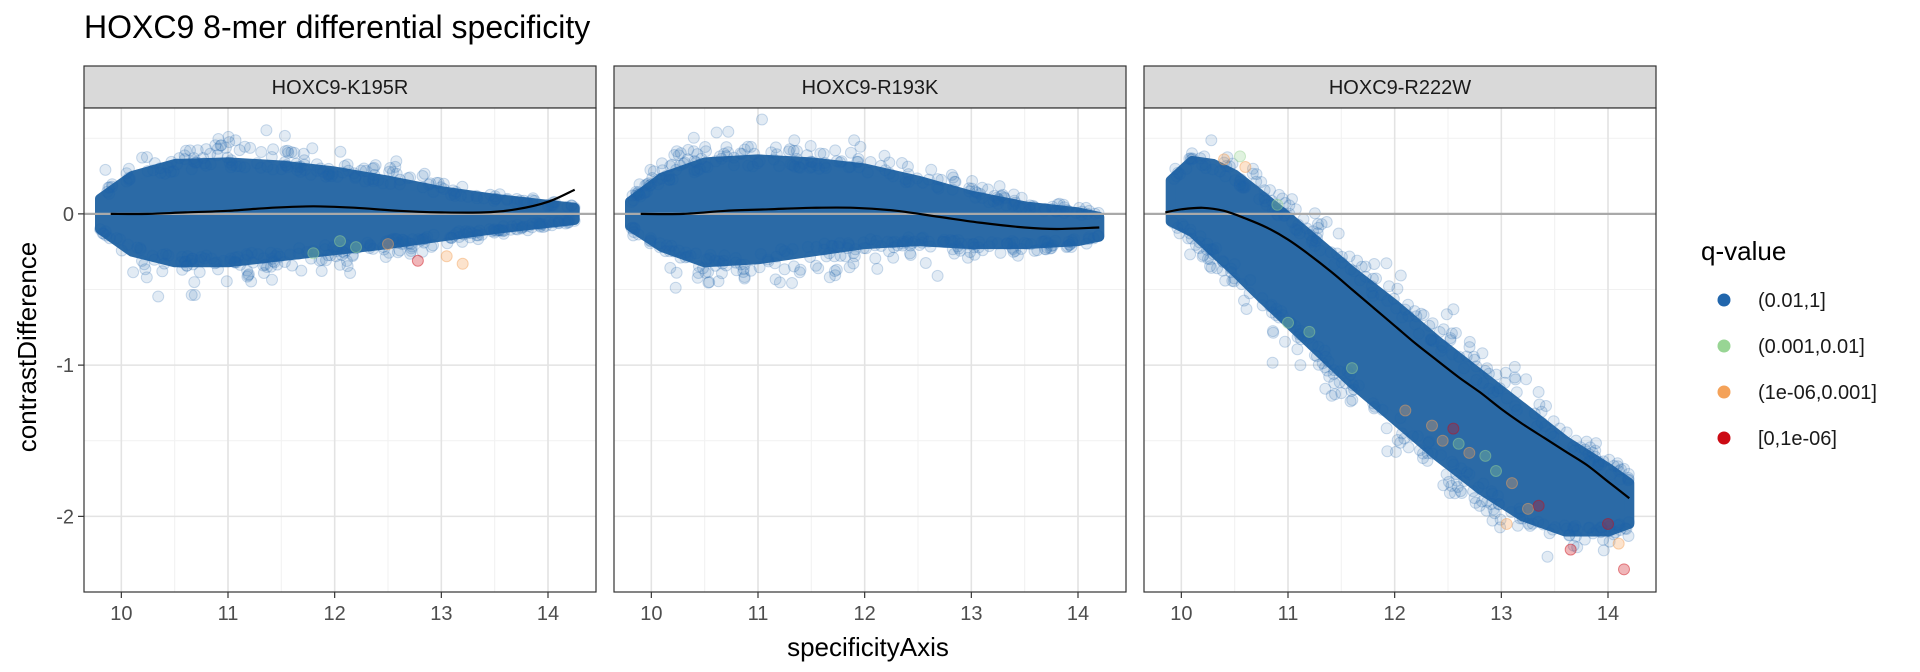 The height and width of the screenshot is (672, 1920). Describe the element at coordinates (65, 366) in the screenshot. I see `y-tick-label: -1` at that location.